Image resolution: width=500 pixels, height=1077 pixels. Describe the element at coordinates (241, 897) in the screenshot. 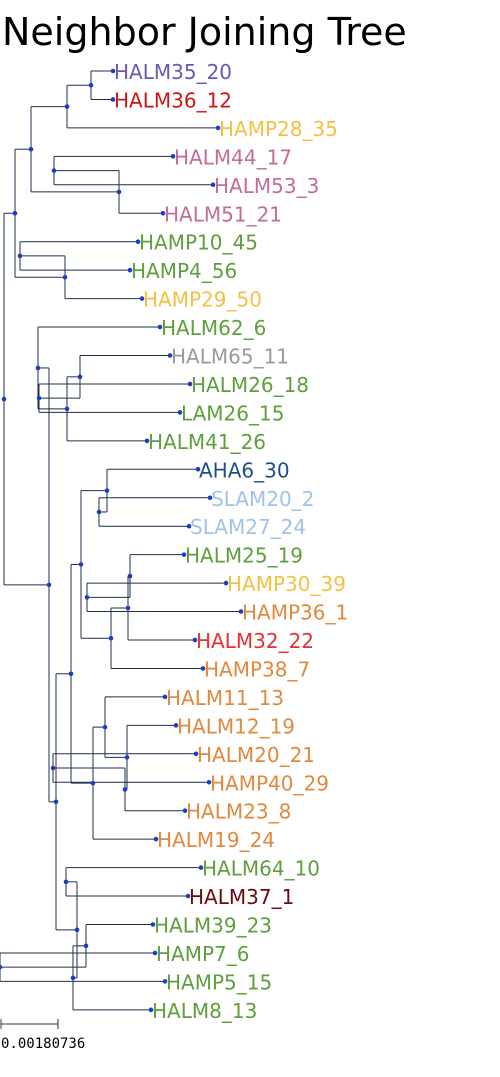

I see `leaf-label: HALM37_1` at that location.